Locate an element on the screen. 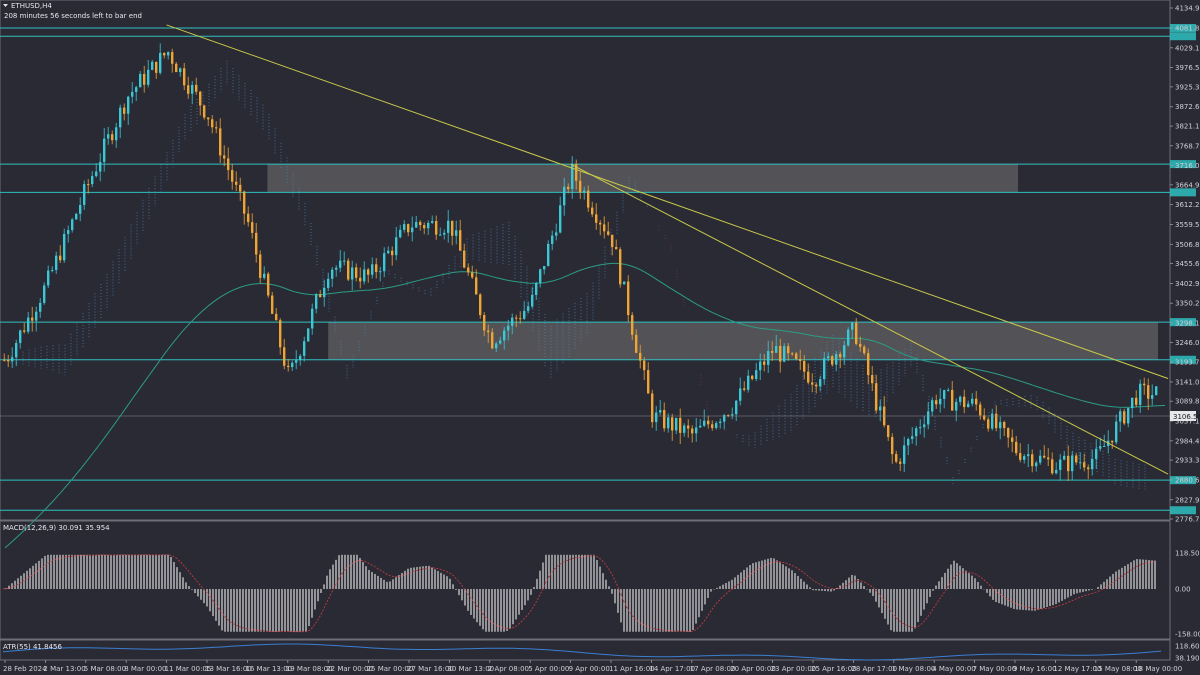 The image size is (1200, 675). current-price-tag is located at coordinates (1183, 416).